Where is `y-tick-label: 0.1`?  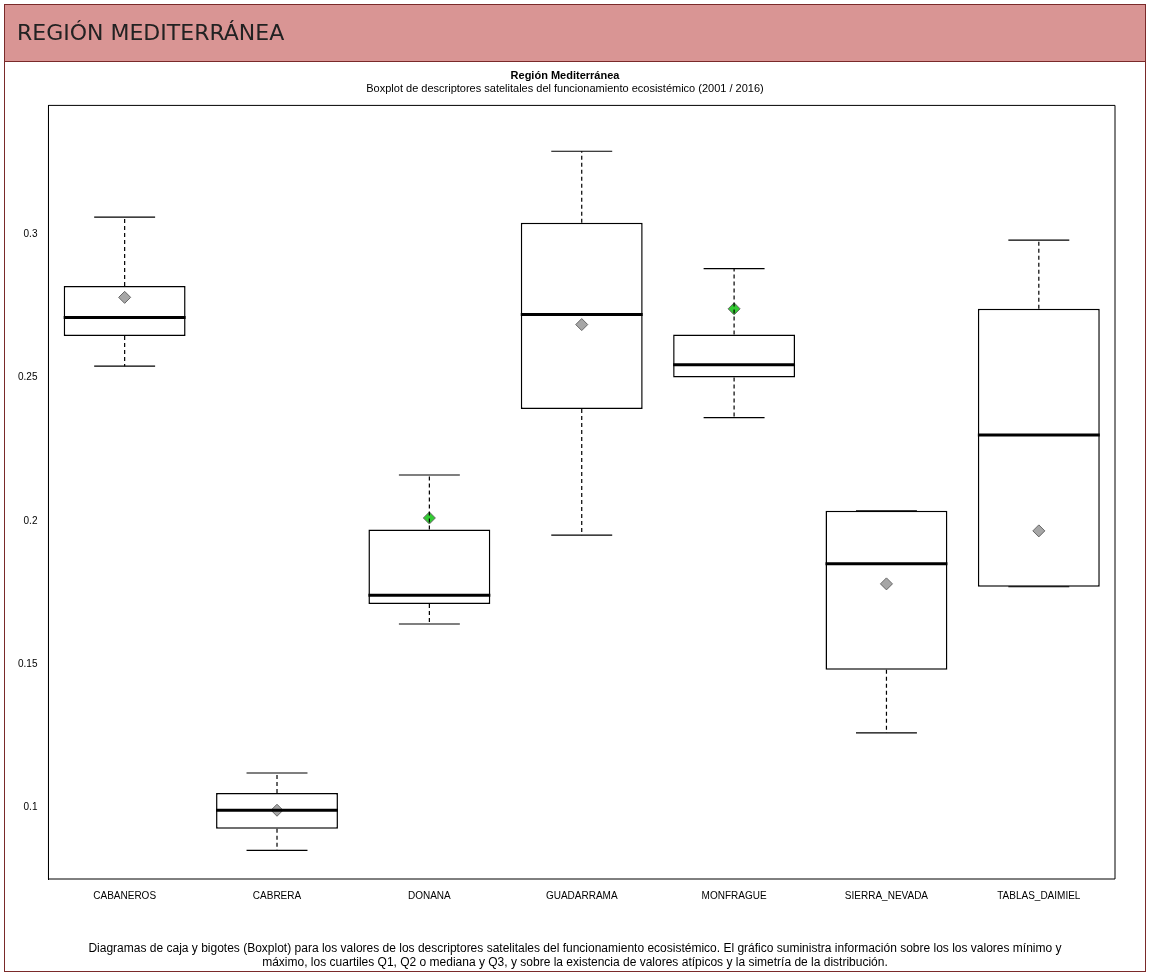 y-tick-label: 0.1 is located at coordinates (30, 807).